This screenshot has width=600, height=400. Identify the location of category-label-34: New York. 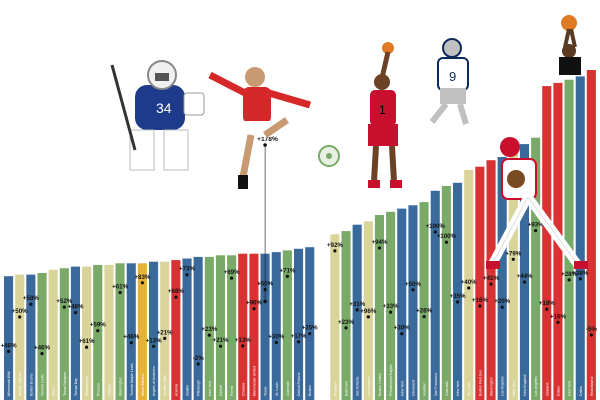
(402, 388).